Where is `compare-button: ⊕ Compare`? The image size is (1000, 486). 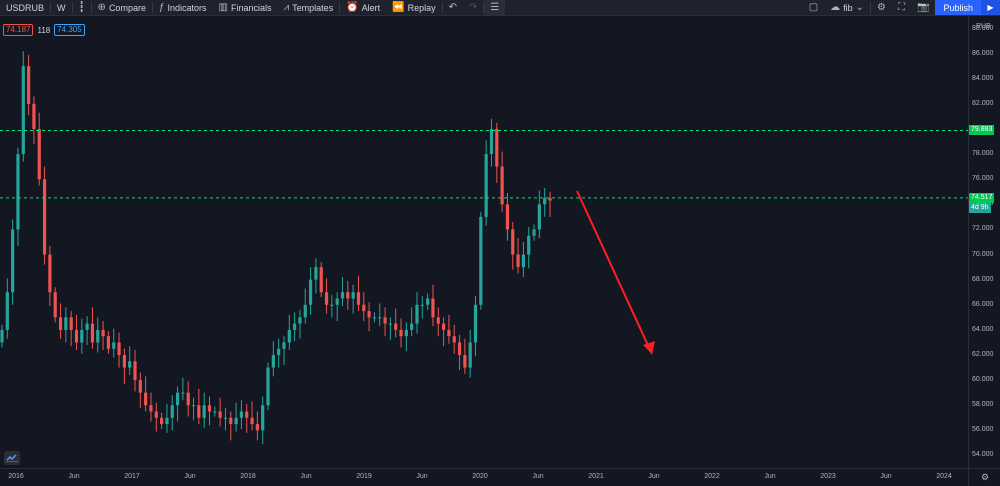 compare-button: ⊕ Compare is located at coordinates (122, 7).